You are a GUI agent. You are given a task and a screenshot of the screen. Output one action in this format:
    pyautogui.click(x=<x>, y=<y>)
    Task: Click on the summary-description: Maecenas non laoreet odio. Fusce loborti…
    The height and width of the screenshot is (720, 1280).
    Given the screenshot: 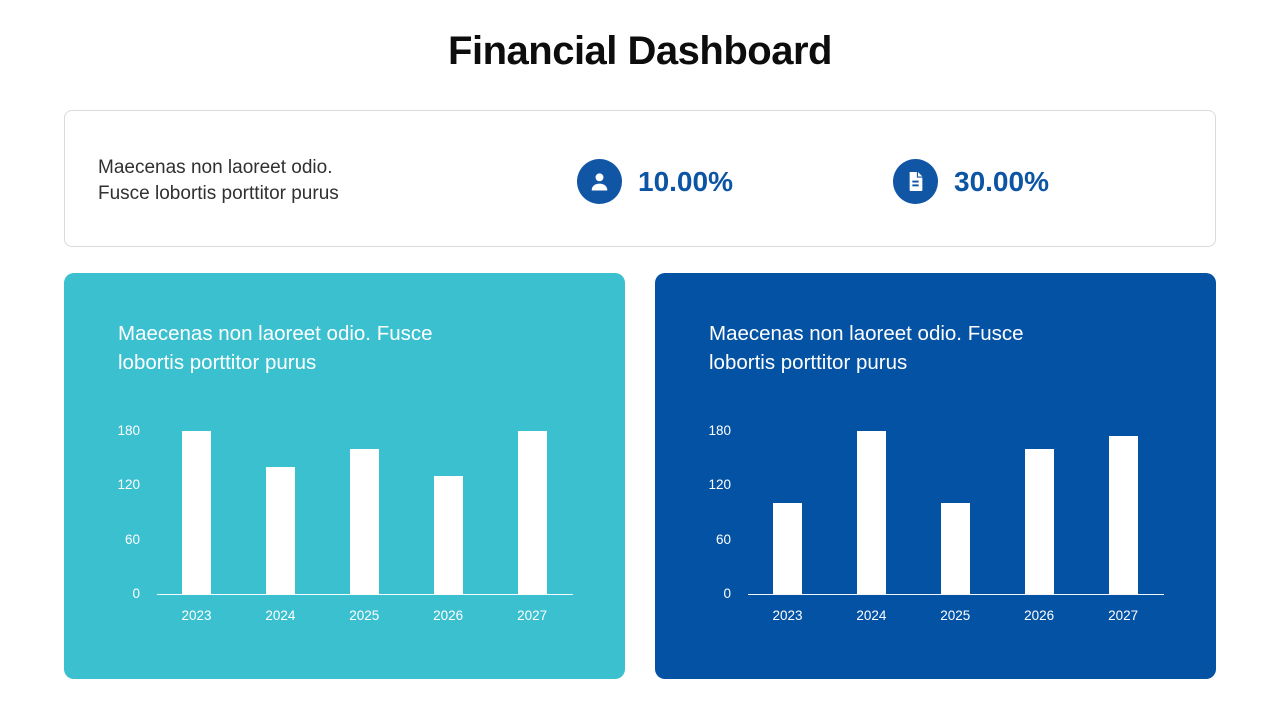 What is the action you would take?
    pyautogui.click(x=218, y=180)
    